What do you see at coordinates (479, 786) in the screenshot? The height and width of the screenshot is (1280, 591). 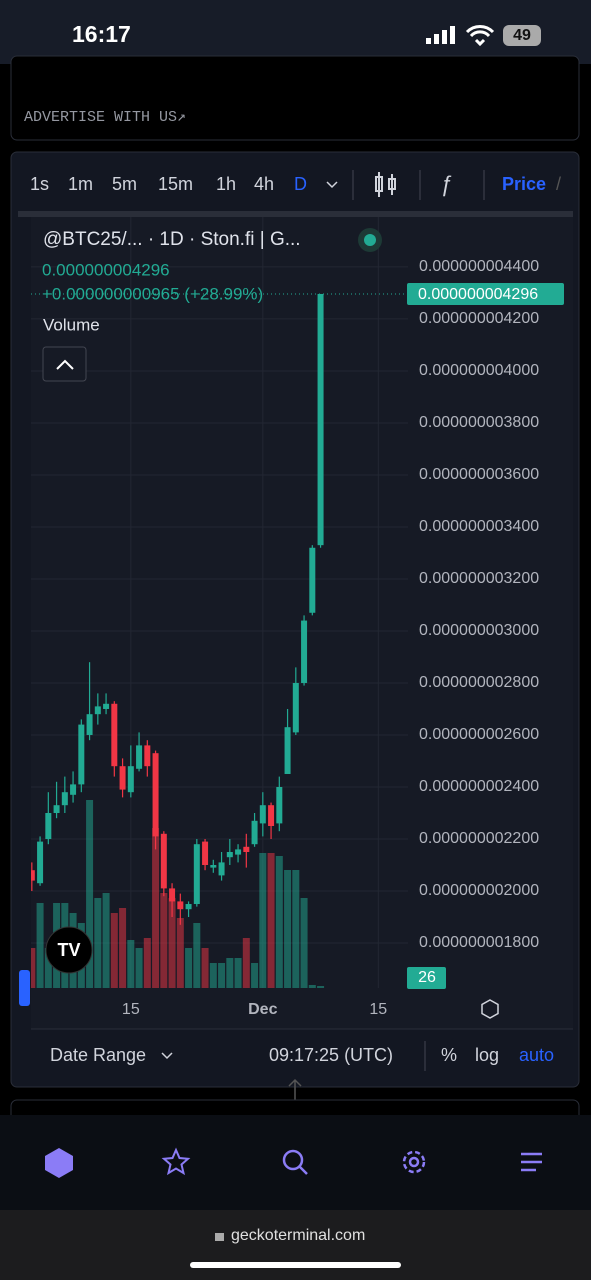 I see `y-tick-label: 0.000000002400` at bounding box center [479, 786].